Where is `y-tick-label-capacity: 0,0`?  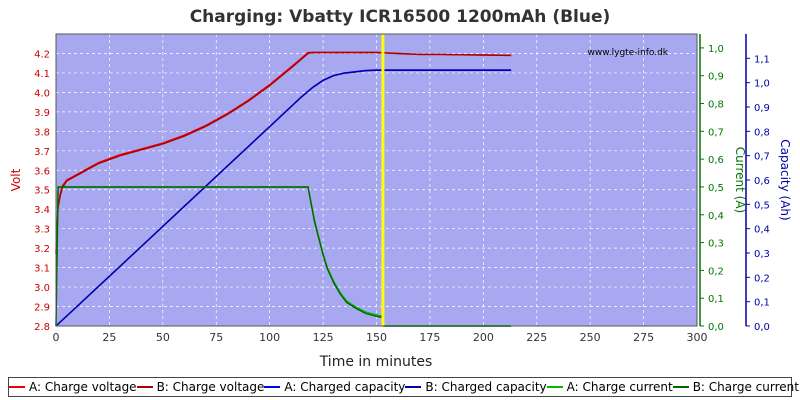 y-tick-label-capacity: 0,0 is located at coordinates (762, 327).